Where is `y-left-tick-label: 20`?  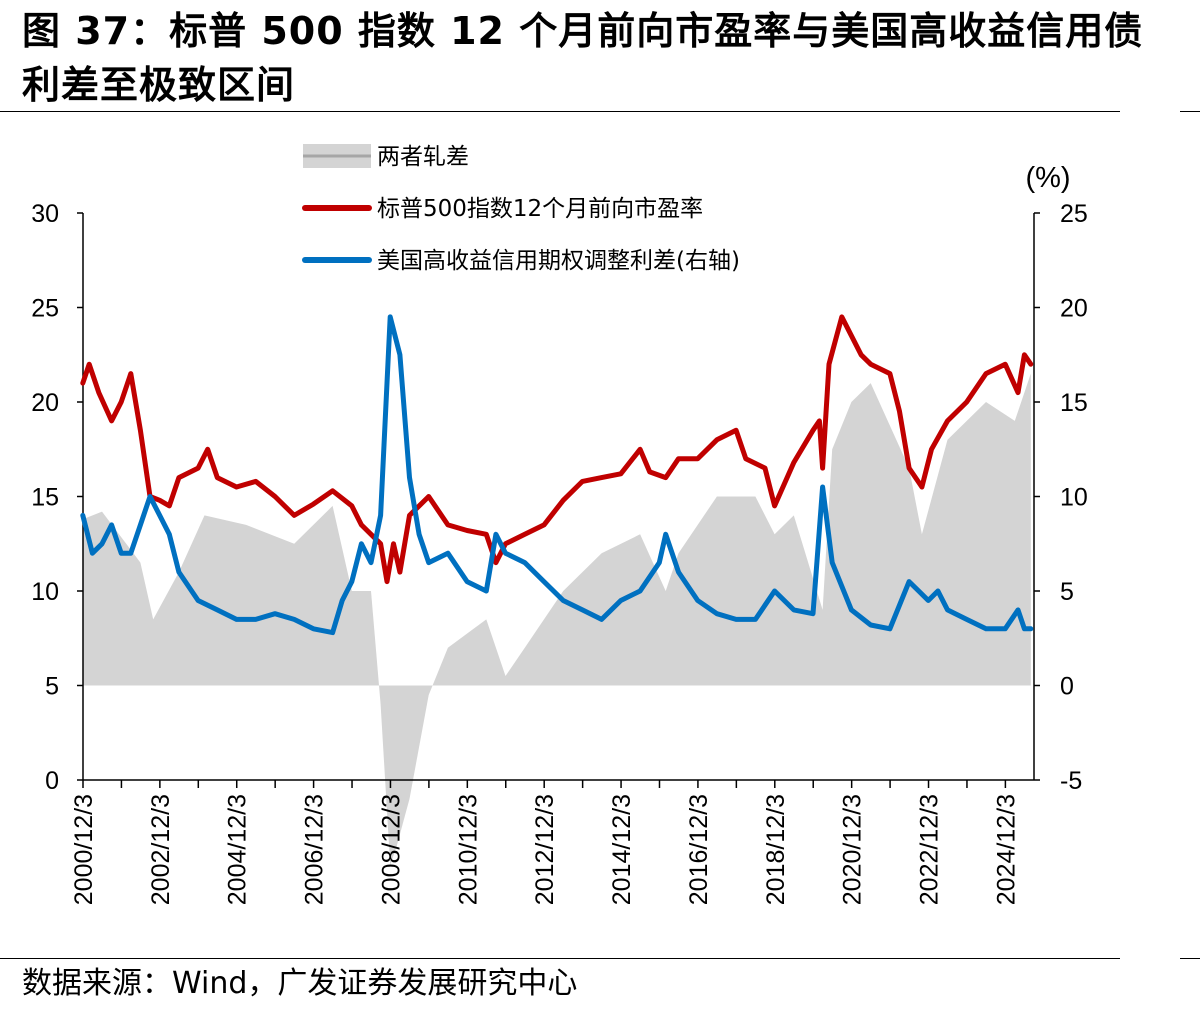 y-left-tick-label: 20 is located at coordinates (45, 403).